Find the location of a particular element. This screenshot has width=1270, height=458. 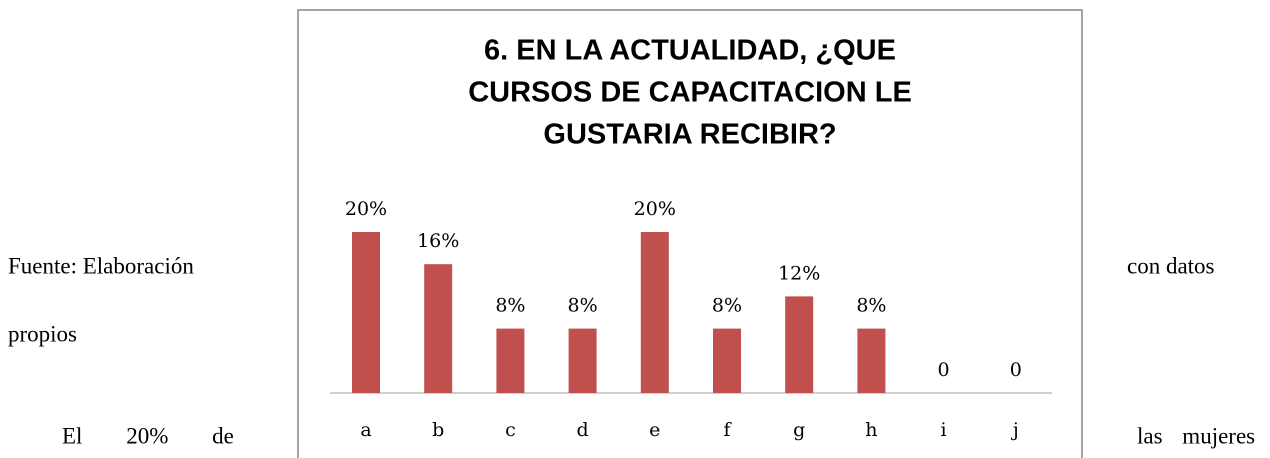

chart-title: GUSTARIA RECIBIR? is located at coordinates (689, 135).